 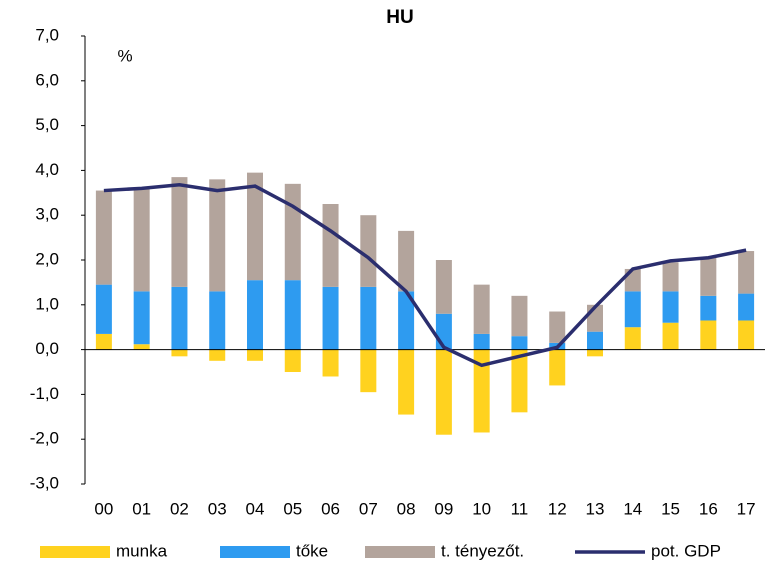 What do you see at coordinates (103, 508) in the screenshot?
I see `x-tick-label: 00` at bounding box center [103, 508].